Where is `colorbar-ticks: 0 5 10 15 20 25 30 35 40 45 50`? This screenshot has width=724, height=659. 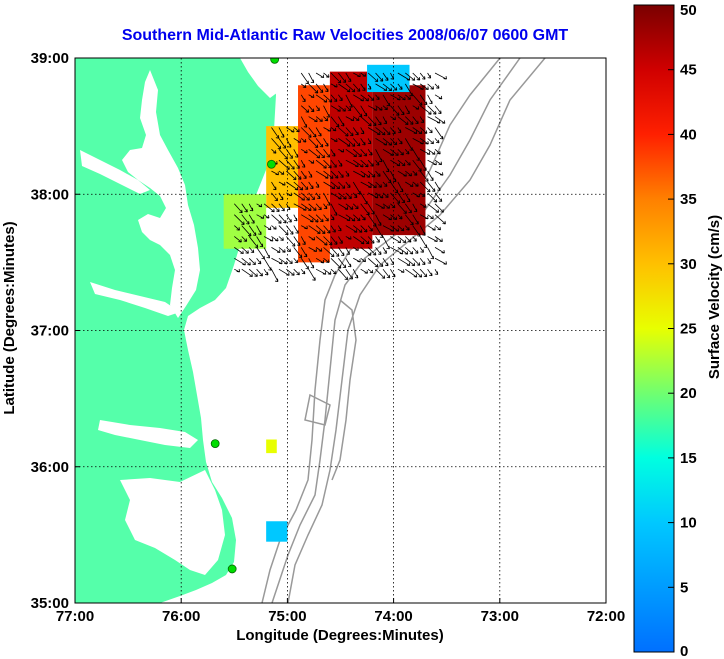
colorbar-ticks: 0 5 10 15 20 25 30 35 40 45 50 is located at coordinates (682, 330).